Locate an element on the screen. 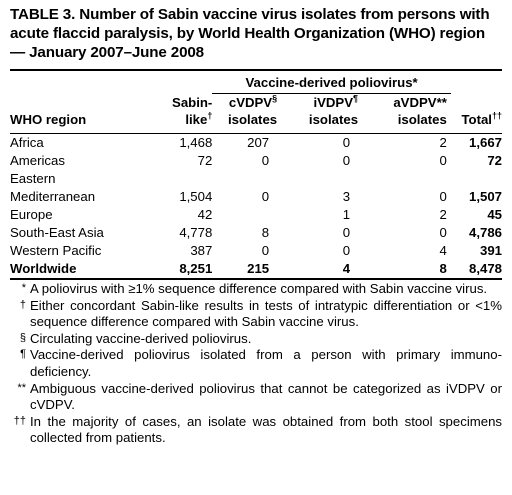  cell-region: Eastern Mediterranean is located at coordinates (53, 187).